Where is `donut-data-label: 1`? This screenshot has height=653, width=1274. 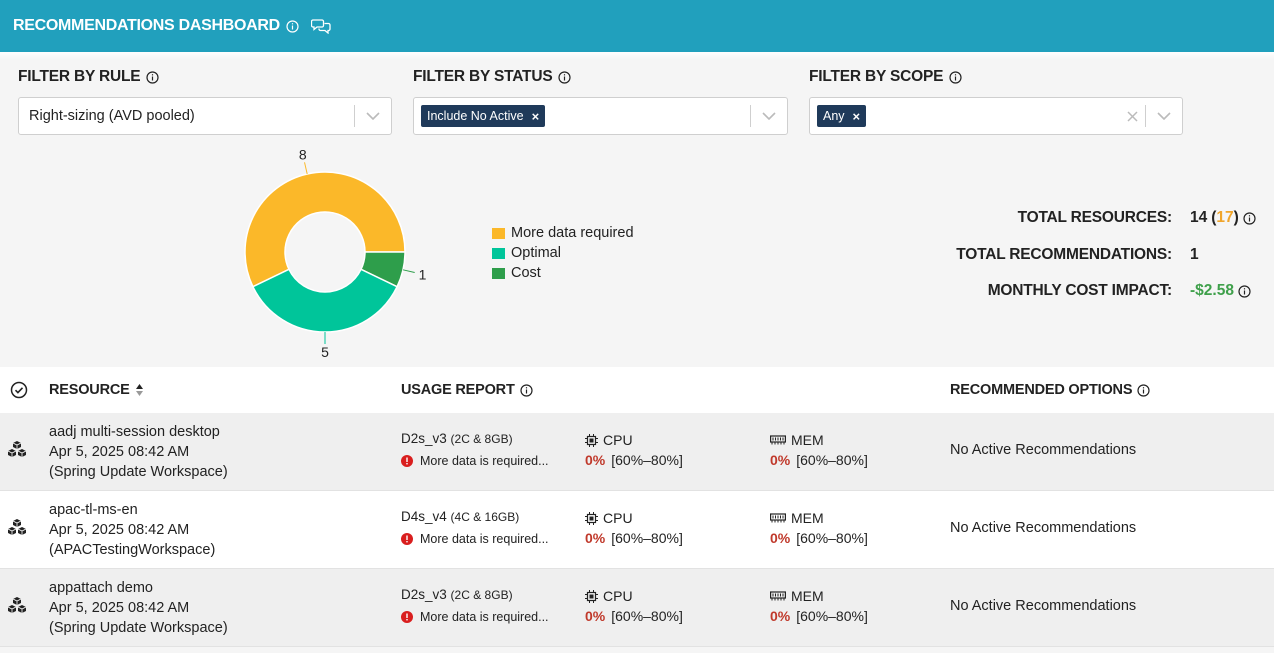
donut-data-label: 1 is located at coordinates (423, 274).